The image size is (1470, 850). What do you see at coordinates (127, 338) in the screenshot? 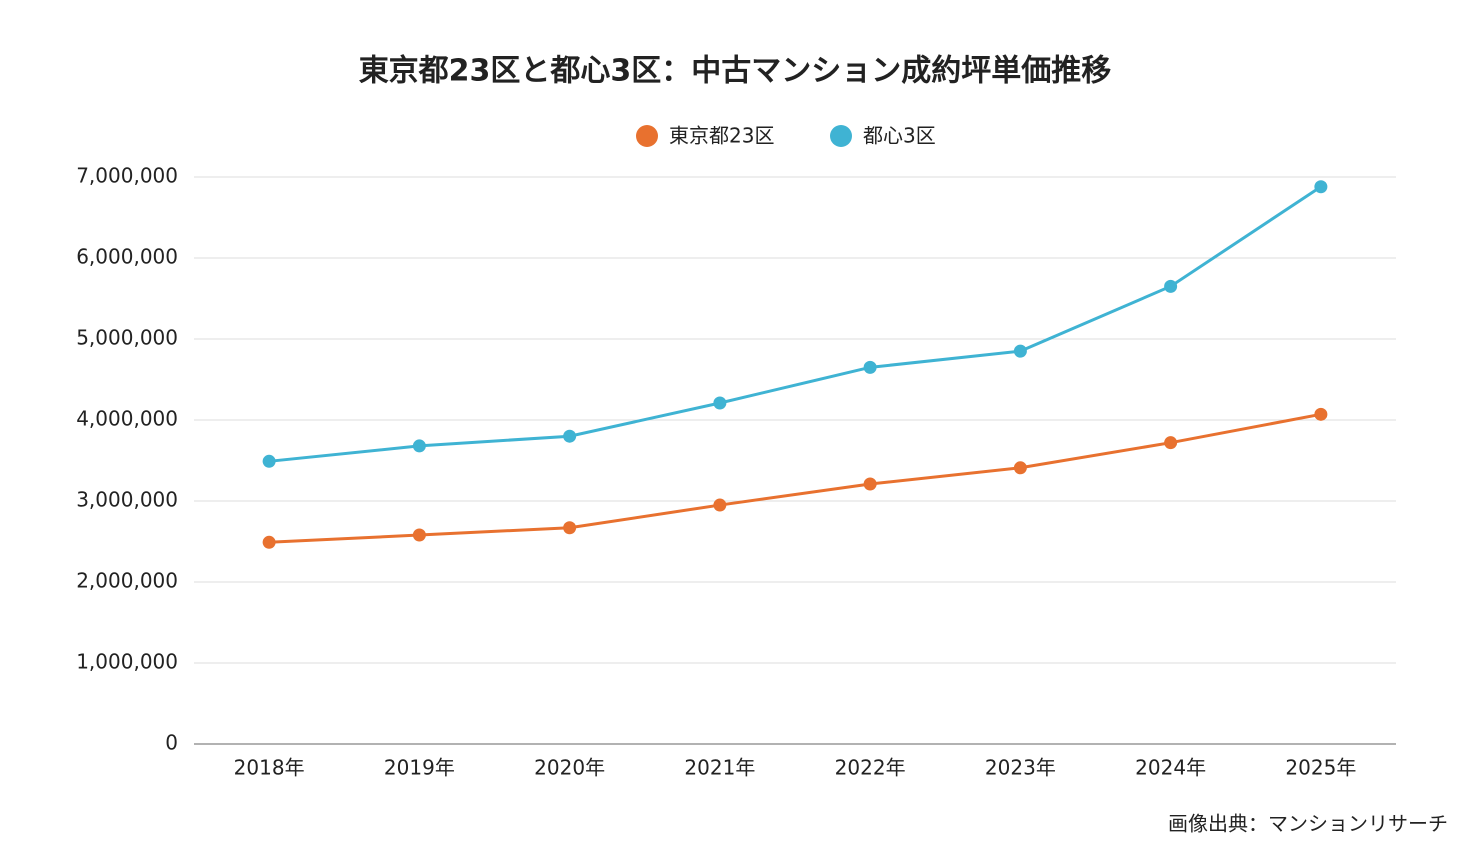
I see `y-tick-label: 5,000,000` at bounding box center [127, 338].